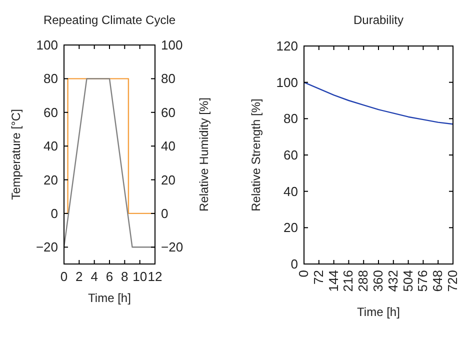  What do you see at coordinates (47, 247) in the screenshot?
I see `y-tick-label: −20` at bounding box center [47, 247].